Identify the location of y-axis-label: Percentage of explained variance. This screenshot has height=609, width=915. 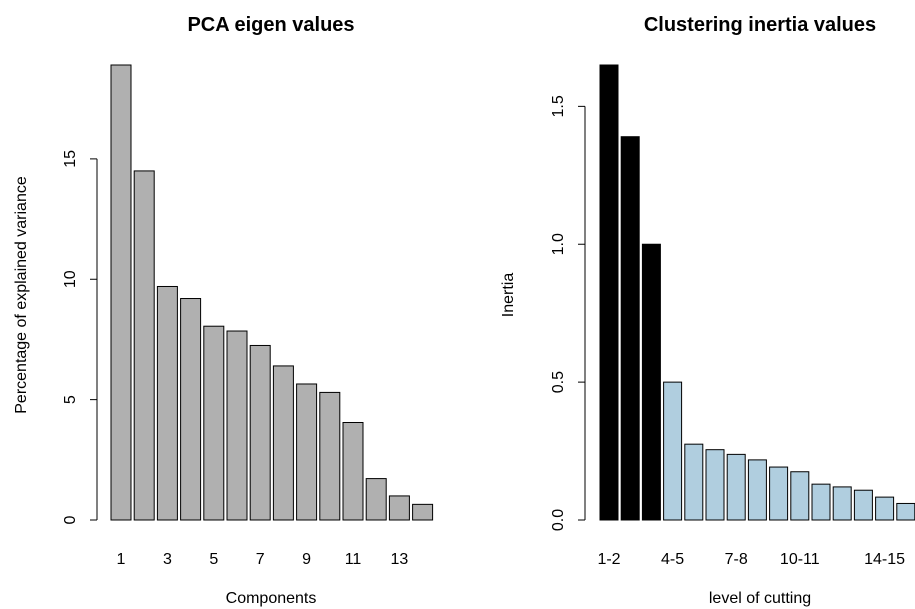
(21, 295).